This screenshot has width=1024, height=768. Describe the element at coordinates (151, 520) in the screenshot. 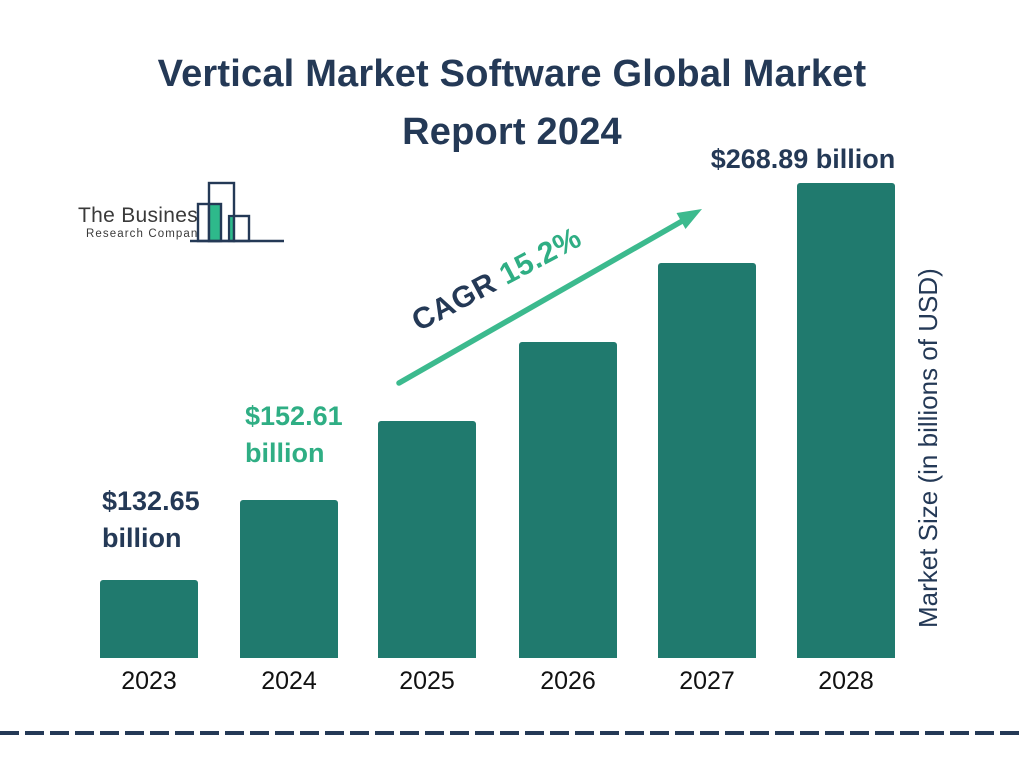

I see `value-label-2023: $132.65 billion` at that location.